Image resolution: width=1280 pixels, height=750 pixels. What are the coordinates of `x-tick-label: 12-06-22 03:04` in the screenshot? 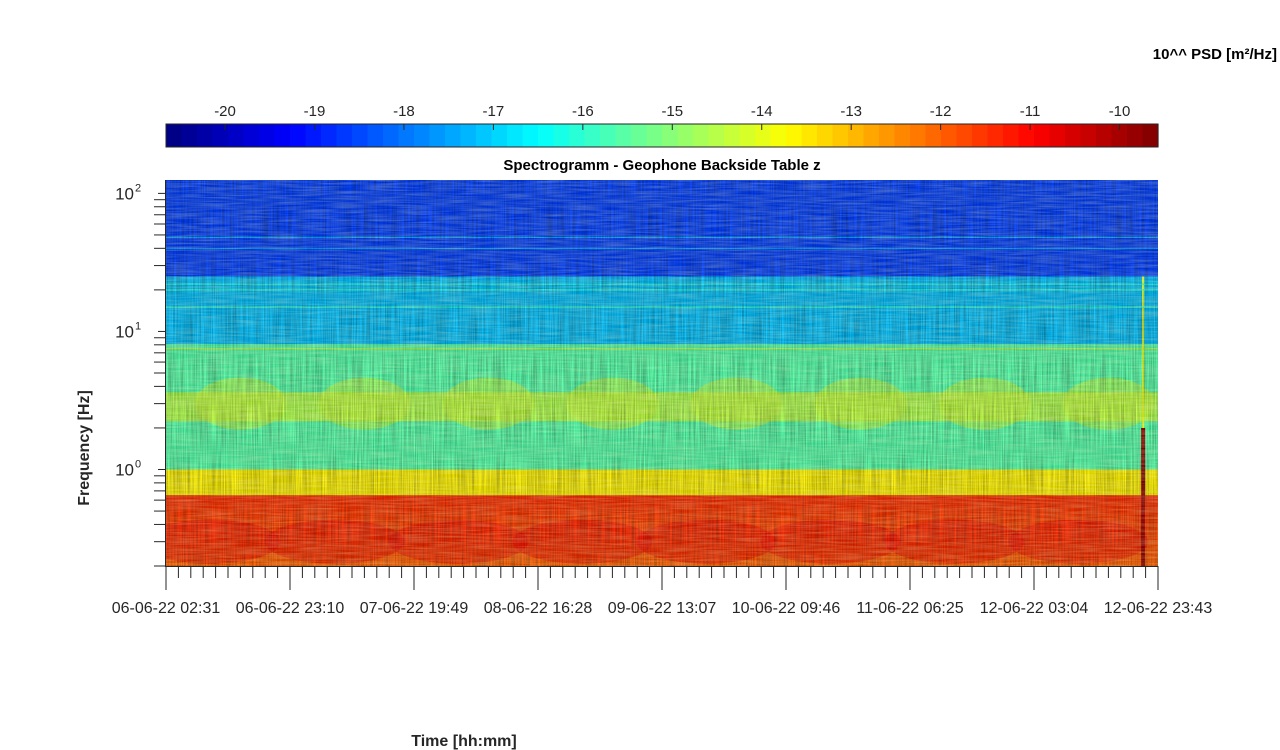 It's located at (1034, 608).